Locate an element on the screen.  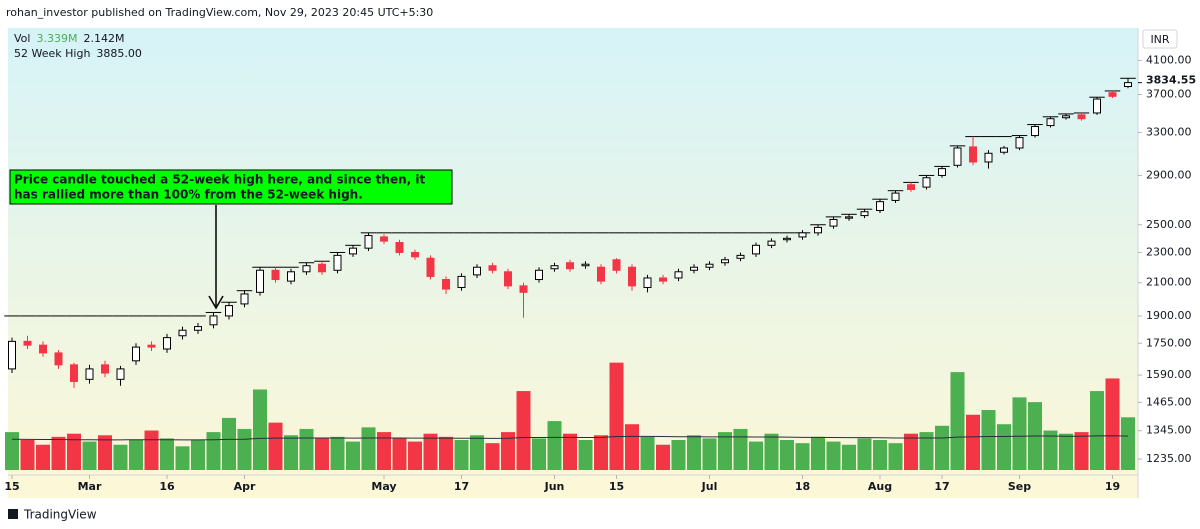
x-tick-label: 18 is located at coordinates (802, 486).